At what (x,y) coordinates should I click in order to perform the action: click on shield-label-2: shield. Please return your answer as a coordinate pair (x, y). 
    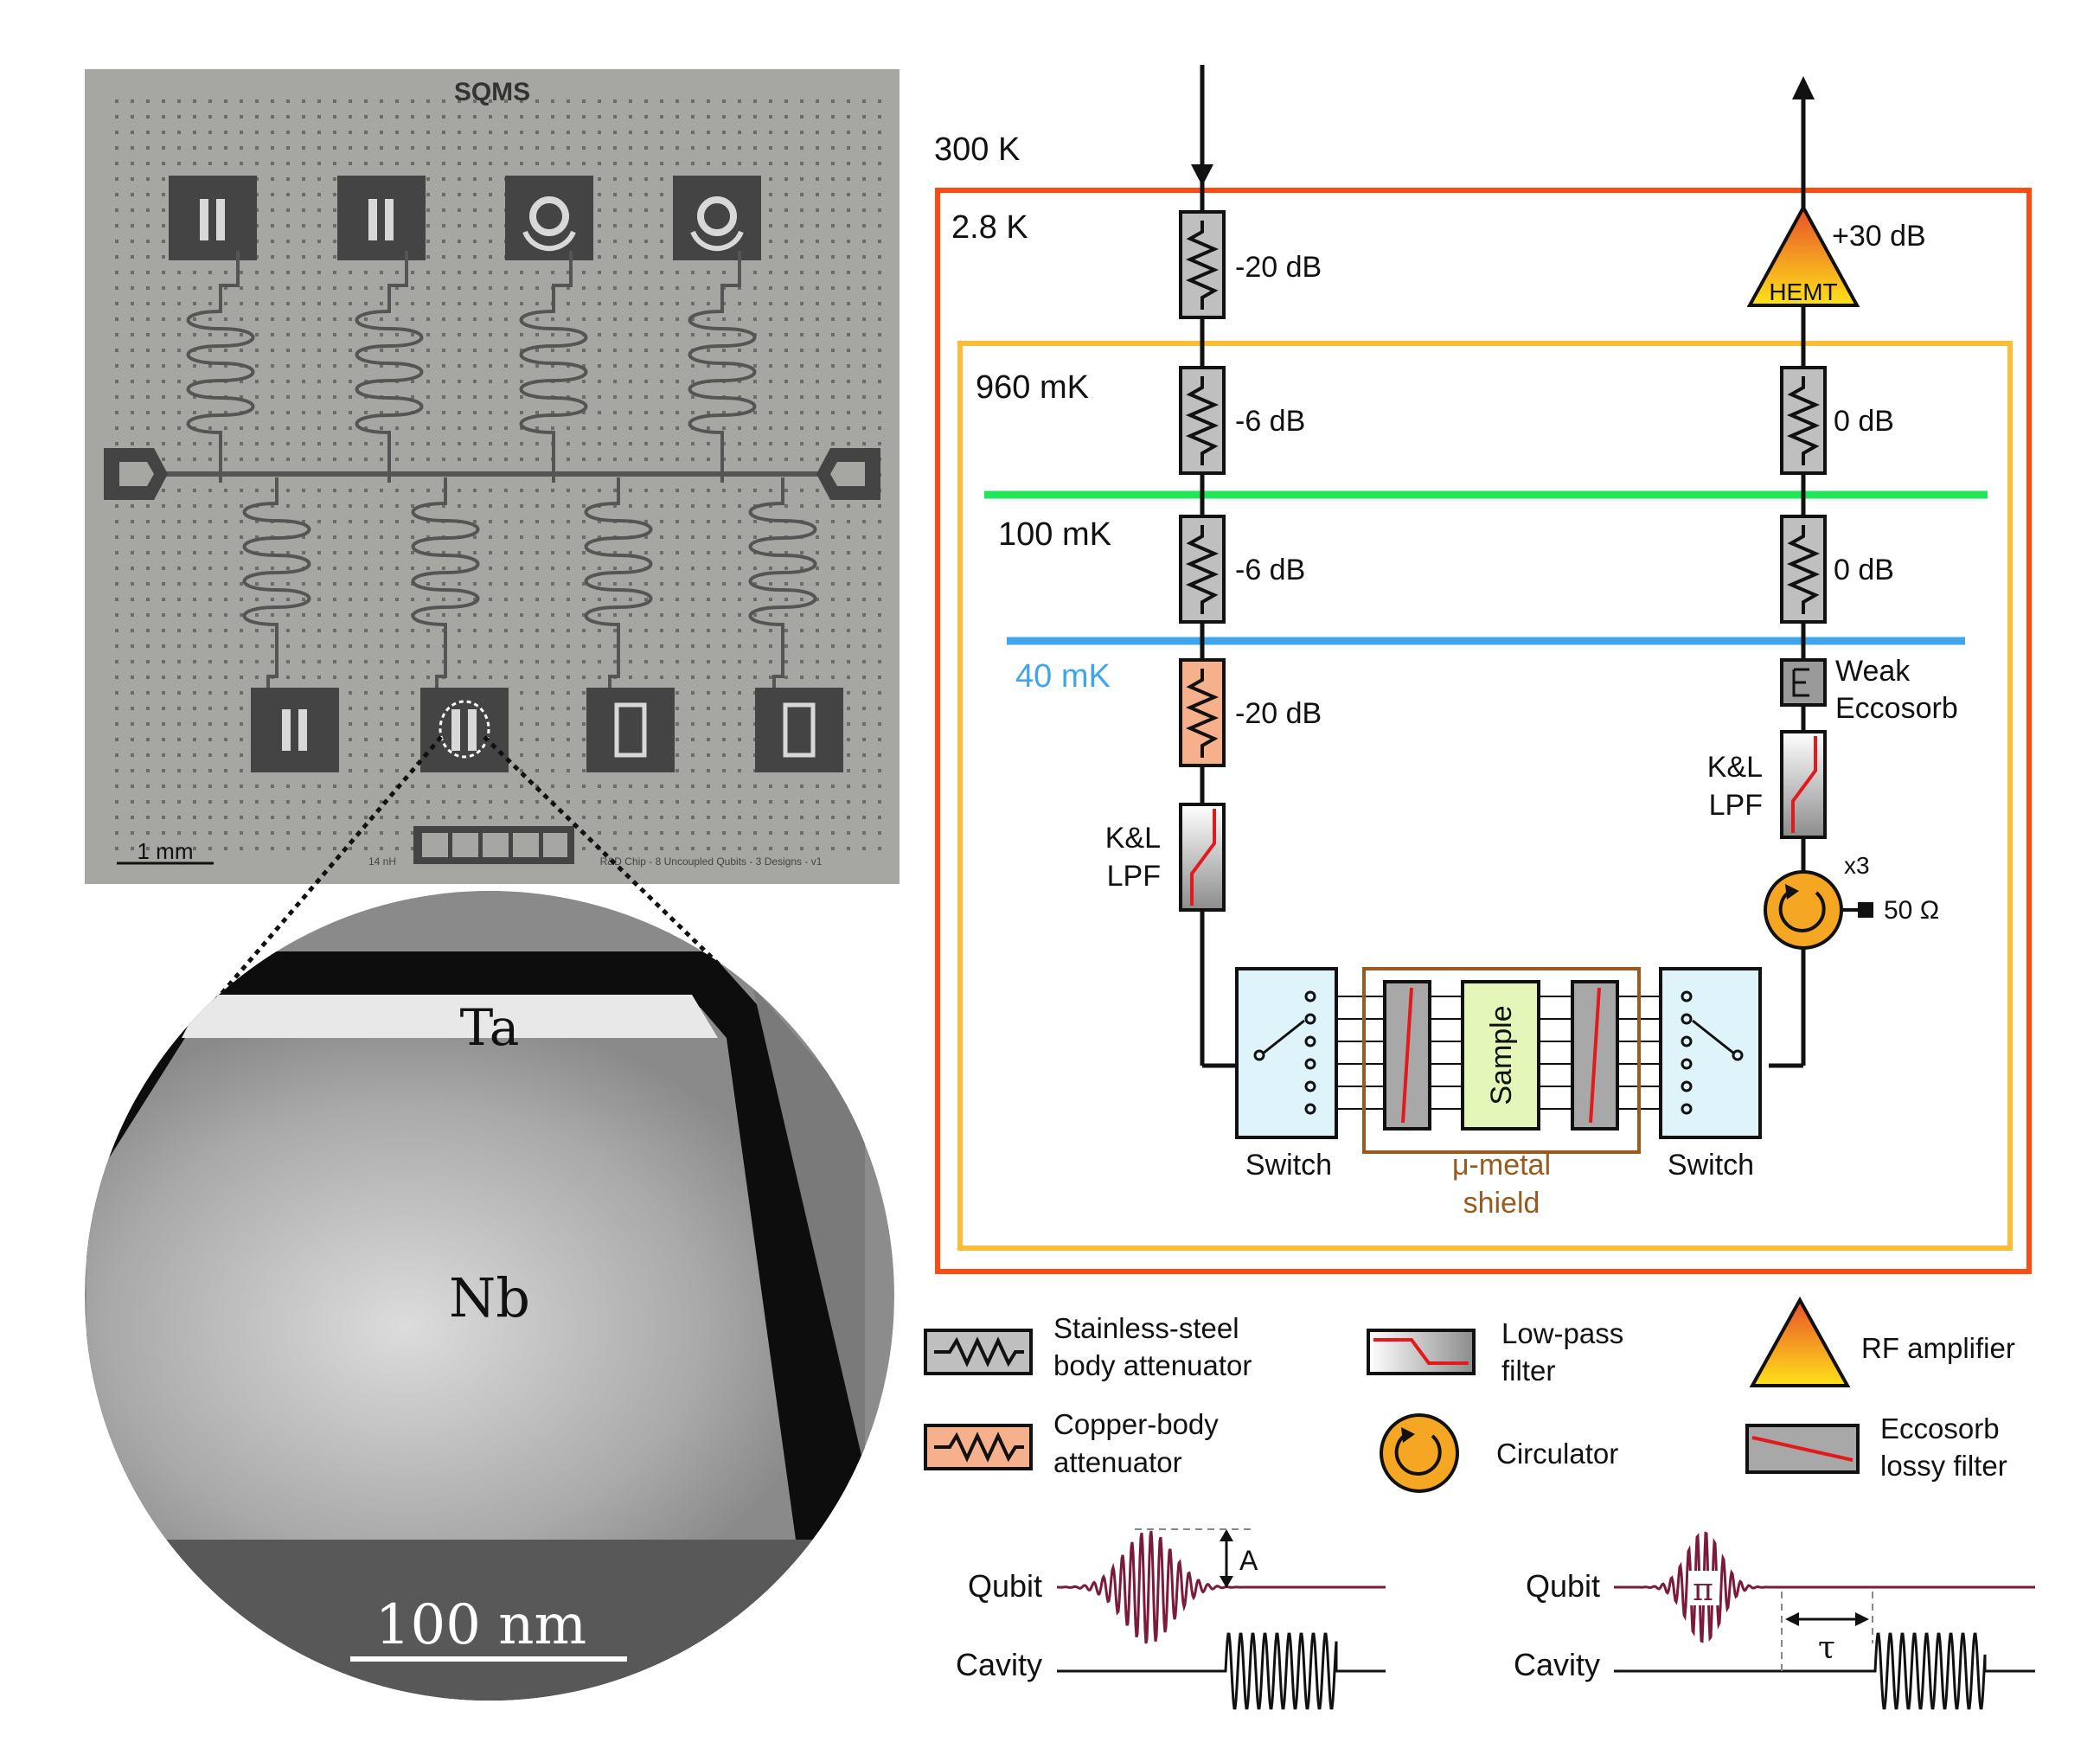
    Looking at the image, I should click on (1501, 1203).